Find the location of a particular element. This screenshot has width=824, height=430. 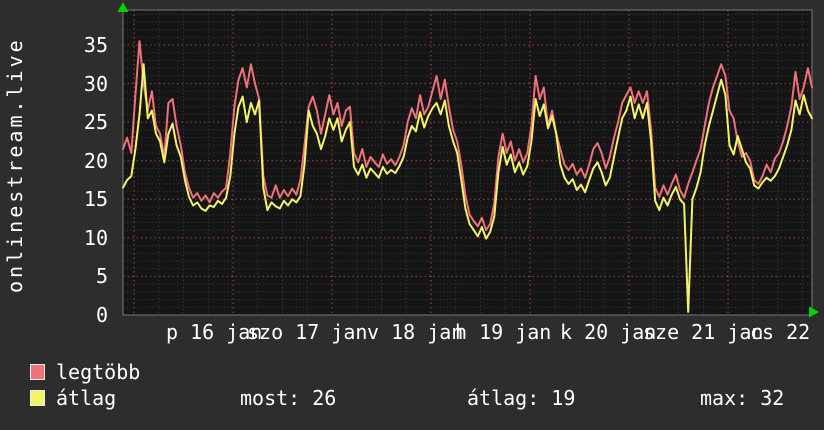

y-tick-20: 20 is located at coordinates (95, 161).